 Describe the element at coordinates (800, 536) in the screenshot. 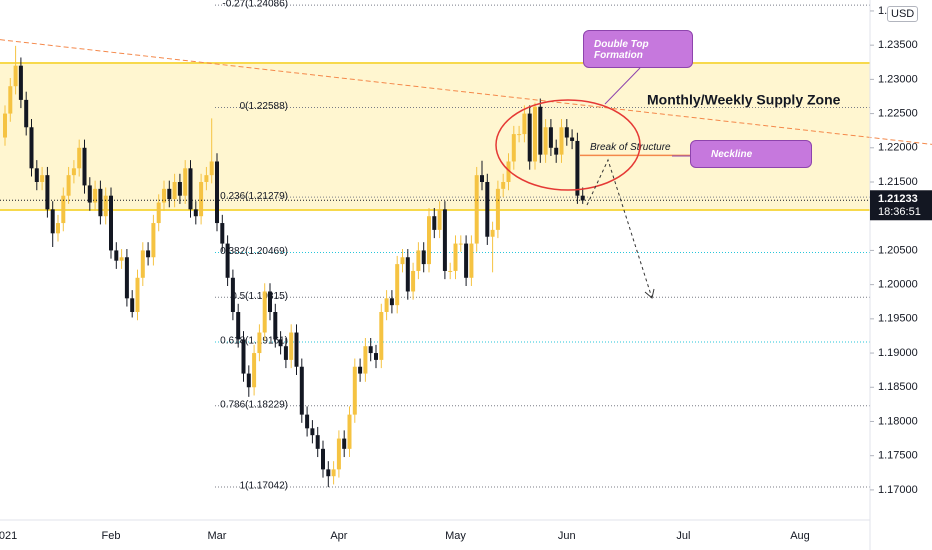

I see `x-tick-label: Aug` at that location.